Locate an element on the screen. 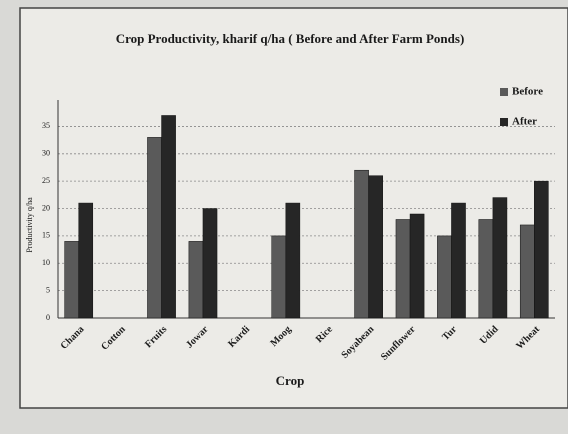  y-axis-label: Productivity q/ha is located at coordinates (29, 225).